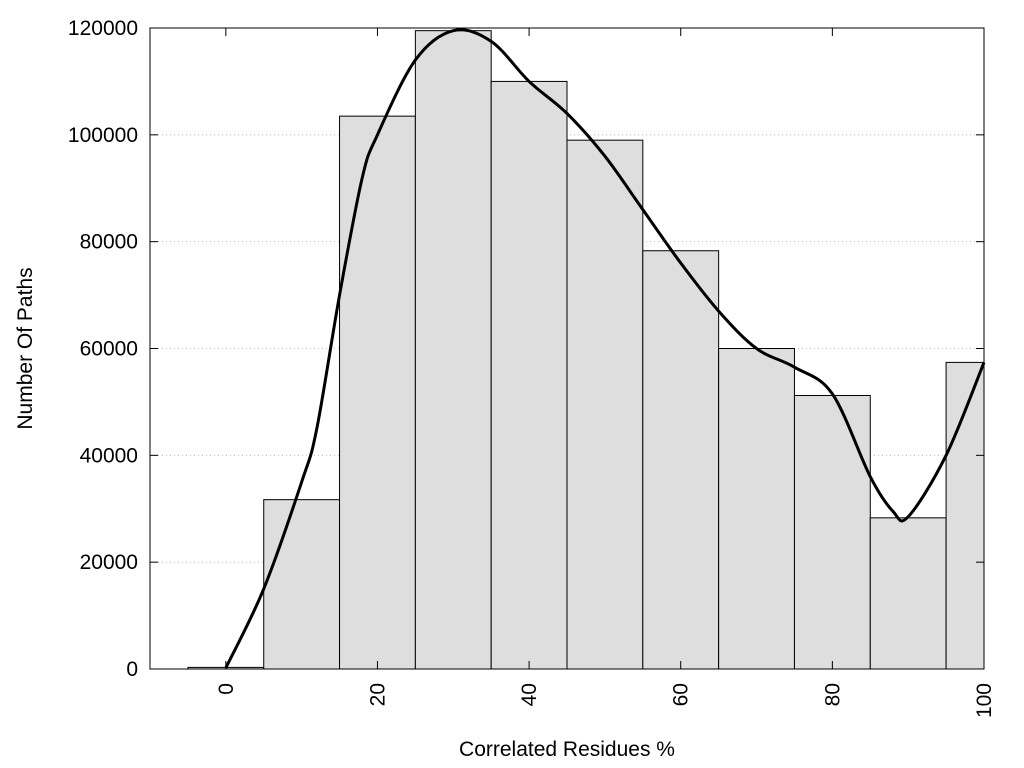 The image size is (1024, 768). What do you see at coordinates (103, 135) in the screenshot?
I see `y-tick-label: 100000` at bounding box center [103, 135].